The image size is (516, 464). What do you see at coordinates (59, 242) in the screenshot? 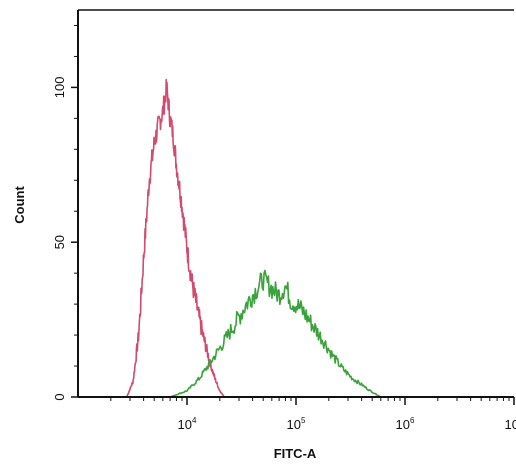
I see `y-tick-label: 50` at bounding box center [59, 242].